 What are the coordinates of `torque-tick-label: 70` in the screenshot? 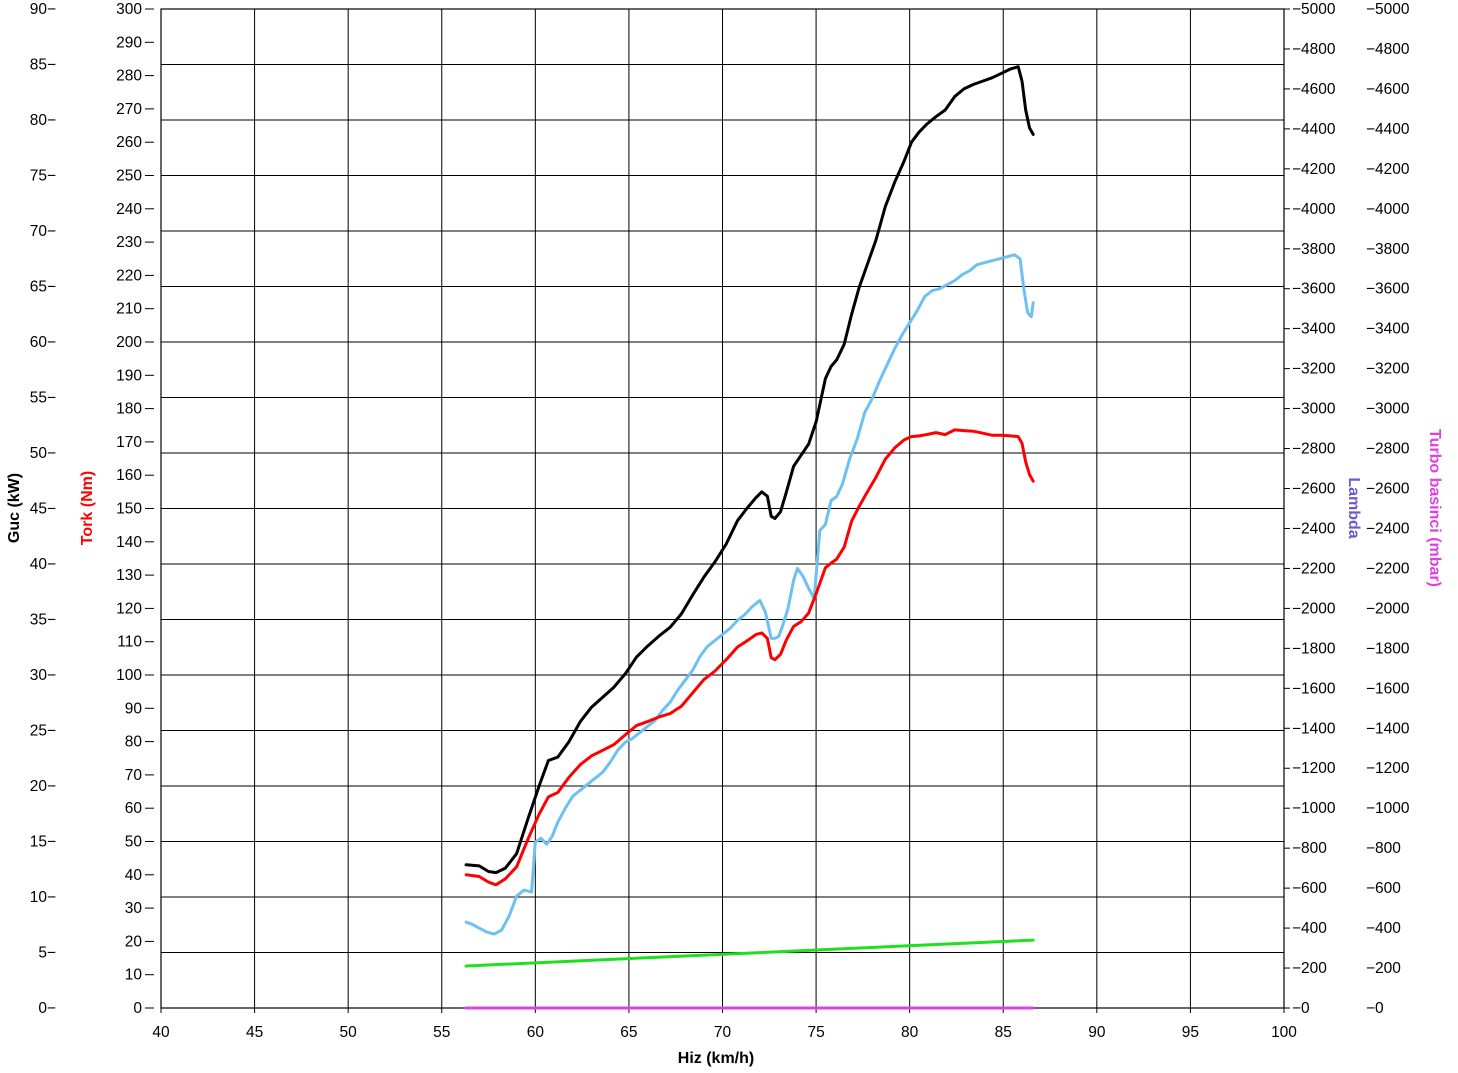 It's located at (134, 775).